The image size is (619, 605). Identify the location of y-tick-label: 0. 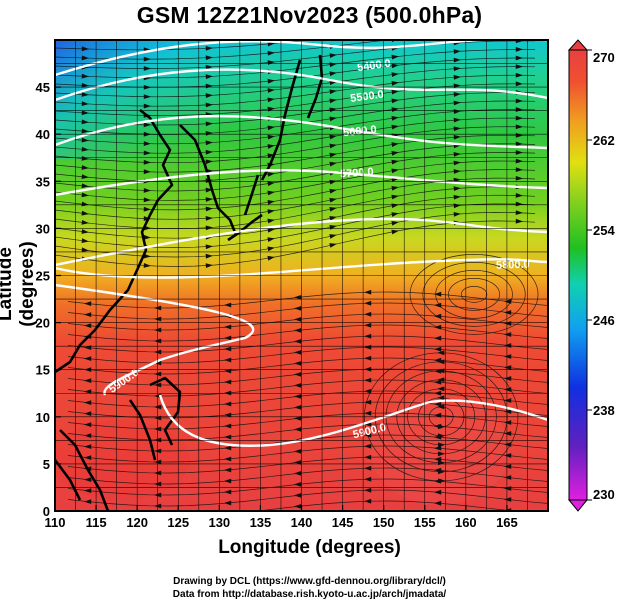
(46, 511).